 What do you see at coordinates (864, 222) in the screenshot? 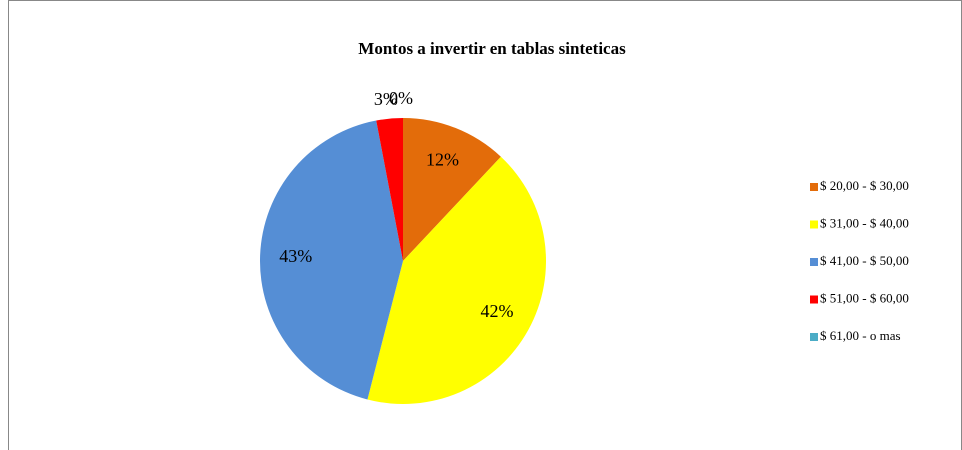
I see `legend-label: $ 31,00 - $ 40,00` at bounding box center [864, 222].